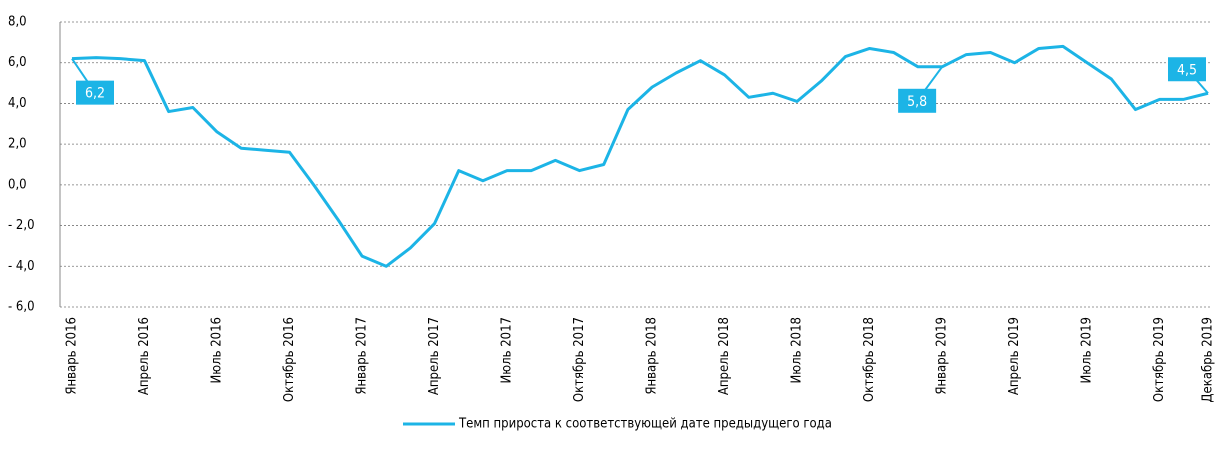 The image size is (1219, 461). What do you see at coordinates (652, 356) in the screenshot?
I see `x-tick-label: Январь 2018` at bounding box center [652, 356].